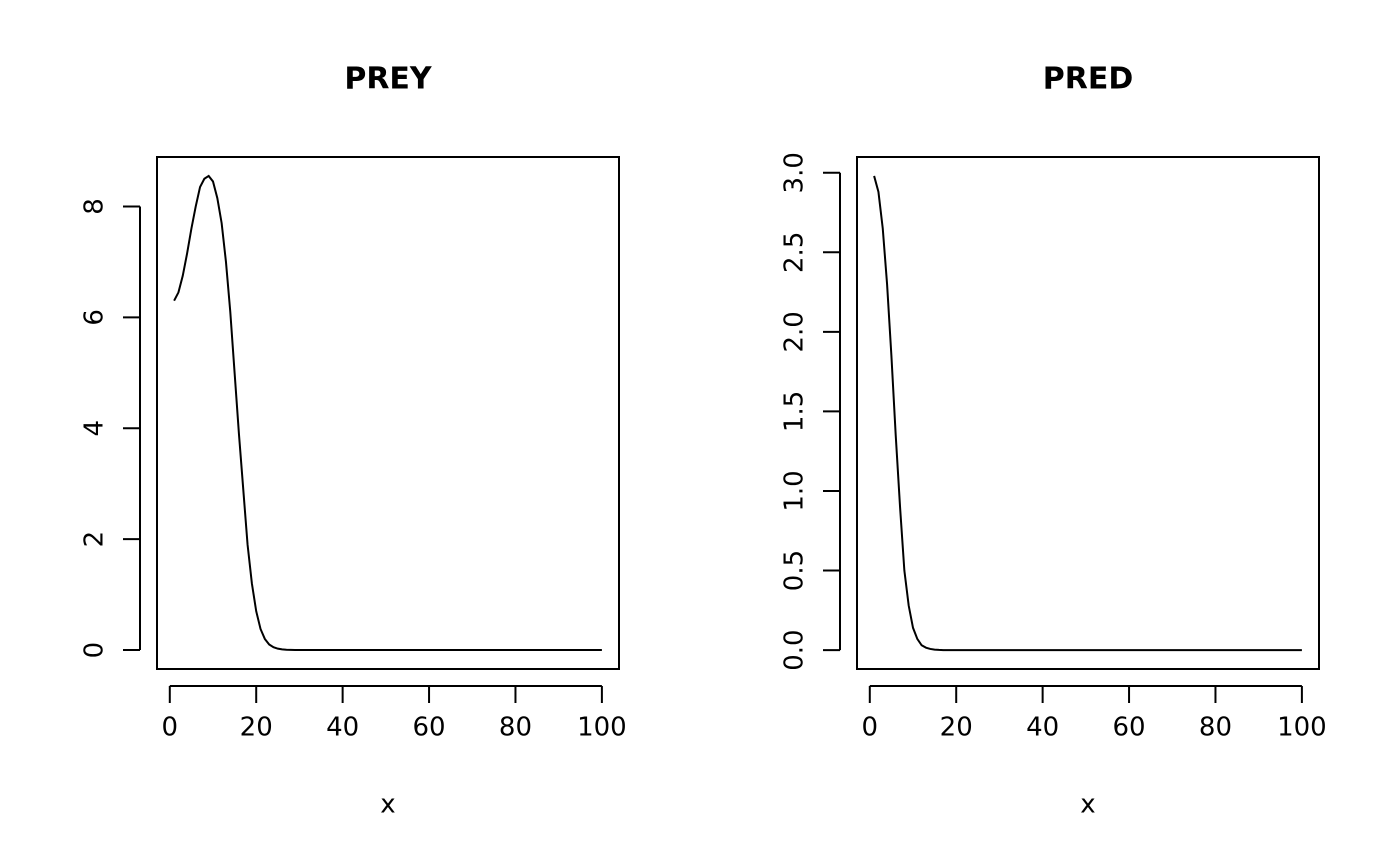 The width and height of the screenshot is (1400, 866). I want to click on chart-title: PREY, so click(388, 79).